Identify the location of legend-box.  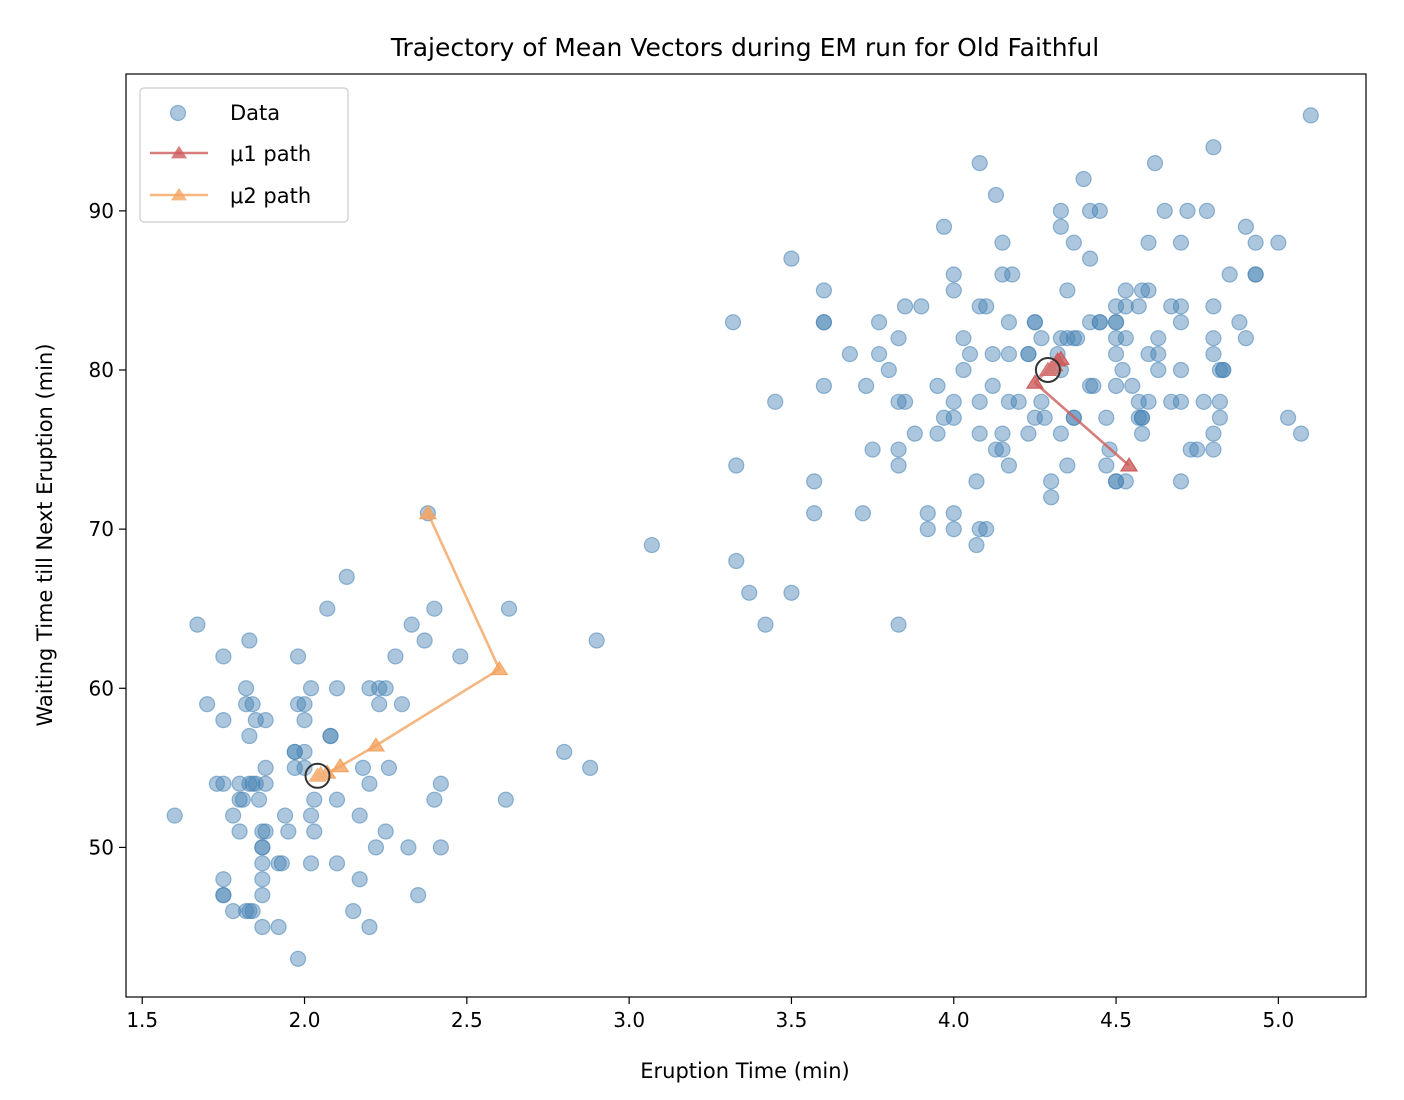
(244, 155).